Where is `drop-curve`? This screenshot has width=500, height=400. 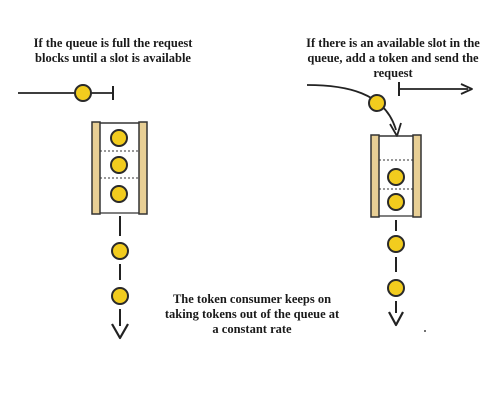
drop-curve is located at coordinates (351, 107).